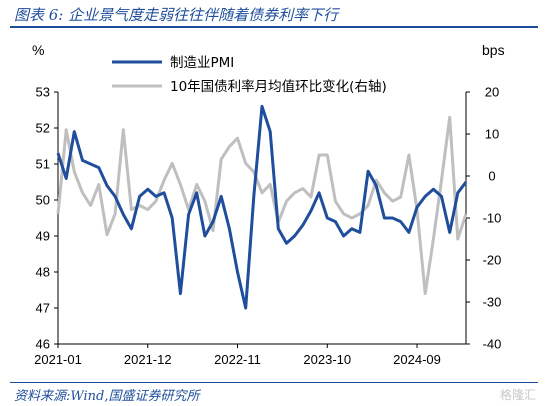 The height and width of the screenshot is (406, 548). What do you see at coordinates (492, 92) in the screenshot?
I see `right-tick-label: 20` at bounding box center [492, 92].